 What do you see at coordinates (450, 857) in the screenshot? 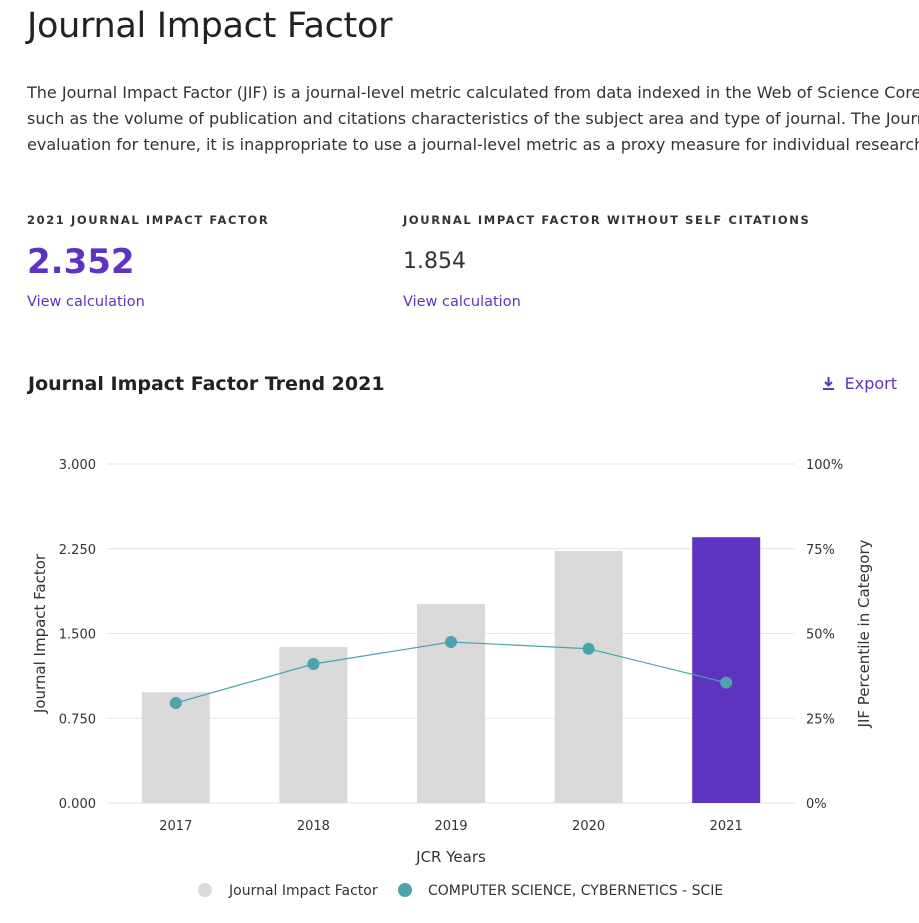
I see `x-axis-title: JCR Years` at bounding box center [450, 857].